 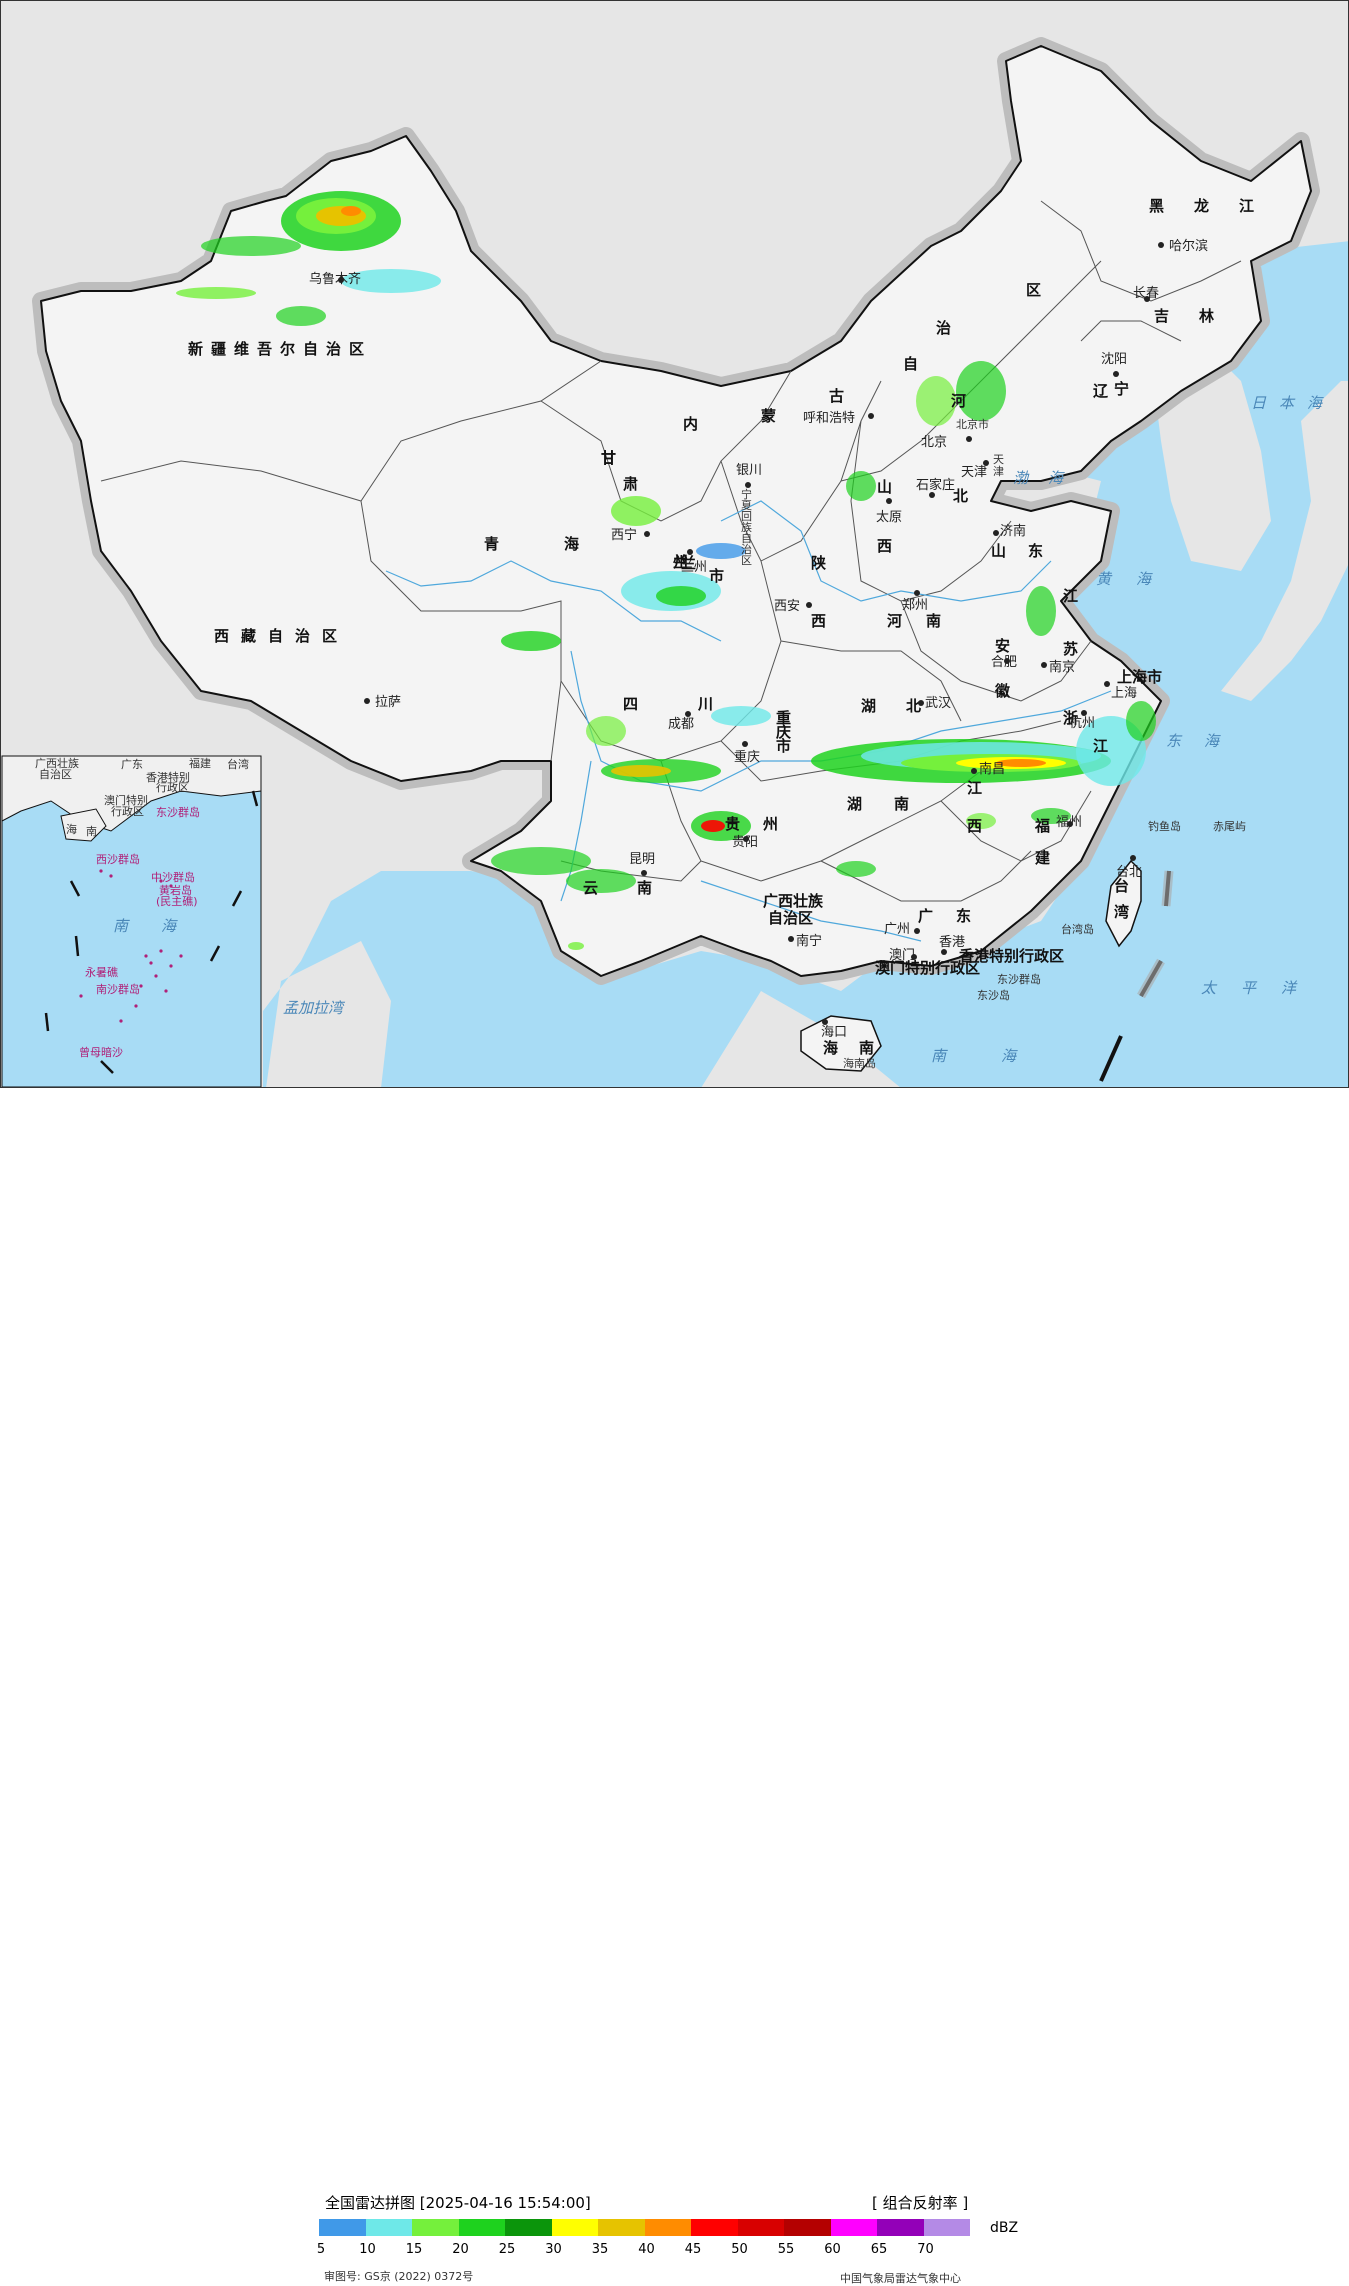 What do you see at coordinates (746, 560) in the screenshot?
I see `region-ningxia: 区` at bounding box center [746, 560].